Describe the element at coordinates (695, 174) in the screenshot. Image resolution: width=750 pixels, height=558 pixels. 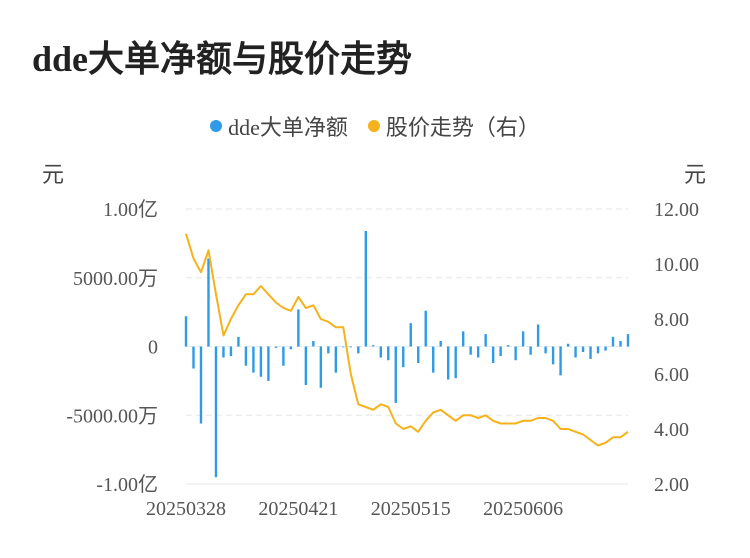
I see `right-axis-unit: 元` at that location.